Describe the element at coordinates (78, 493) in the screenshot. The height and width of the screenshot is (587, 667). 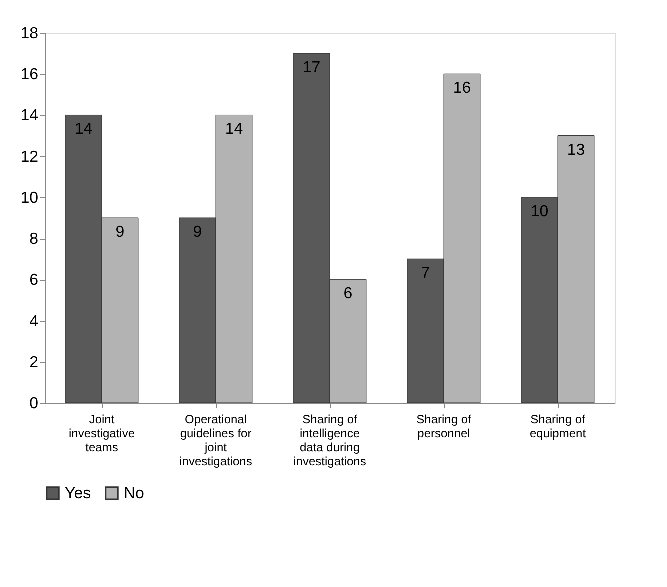
I see `legend-label: Yes` at that location.